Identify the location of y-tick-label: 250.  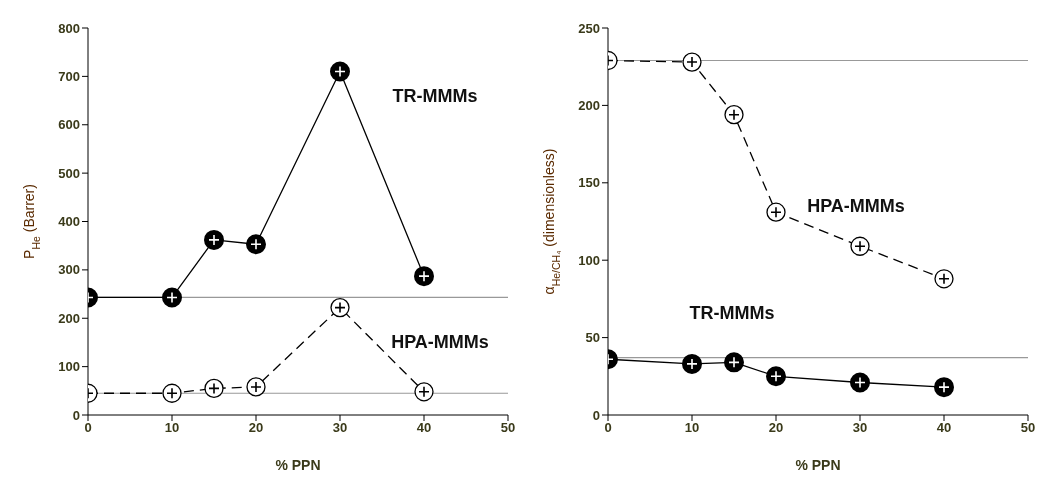
(589, 28).